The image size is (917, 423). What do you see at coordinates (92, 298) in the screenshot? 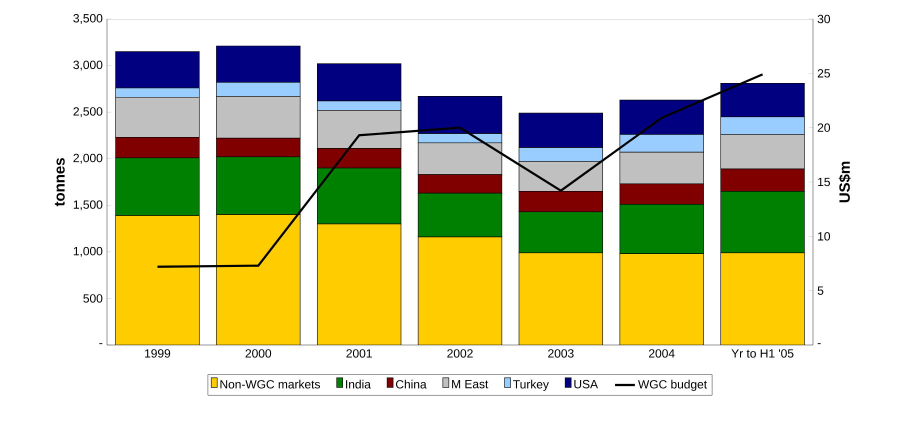
I see `y-tick-label: 500` at bounding box center [92, 298].